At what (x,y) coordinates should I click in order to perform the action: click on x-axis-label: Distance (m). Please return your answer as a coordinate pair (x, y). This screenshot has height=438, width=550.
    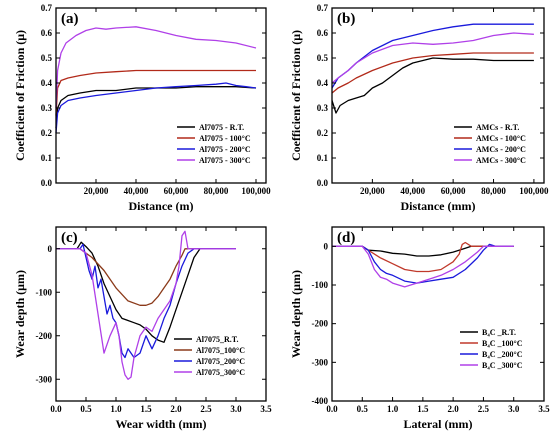
    Looking at the image, I should click on (161, 206).